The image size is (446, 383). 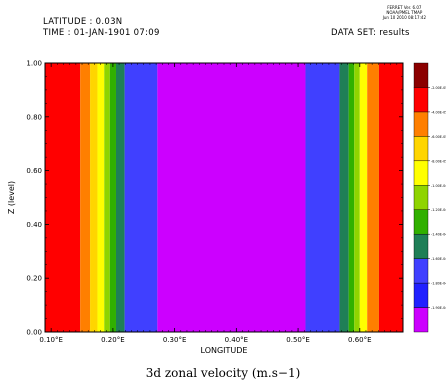 I want to click on x-tick-label: 0.10°E, so click(x=51, y=340).